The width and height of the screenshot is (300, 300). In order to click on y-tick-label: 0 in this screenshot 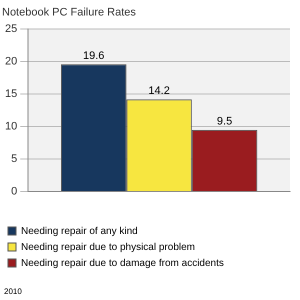, I will do `click(14, 192)`.